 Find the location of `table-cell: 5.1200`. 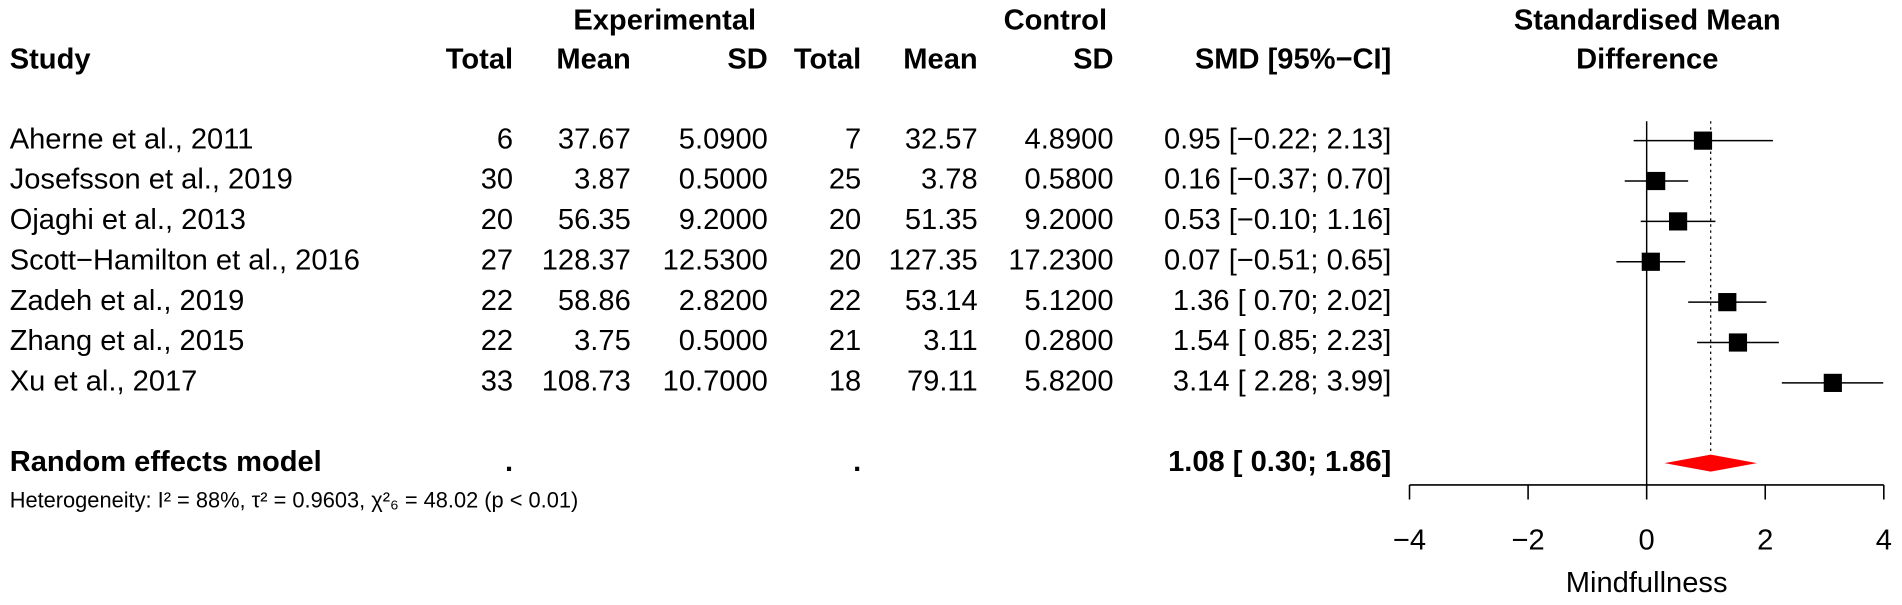

table-cell: 5.1200 is located at coordinates (1069, 301).